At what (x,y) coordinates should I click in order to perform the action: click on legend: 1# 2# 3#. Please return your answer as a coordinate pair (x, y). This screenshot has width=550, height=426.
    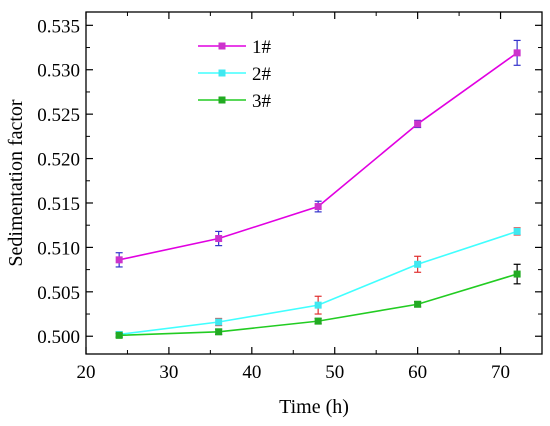
    Looking at the image, I should click on (235, 74).